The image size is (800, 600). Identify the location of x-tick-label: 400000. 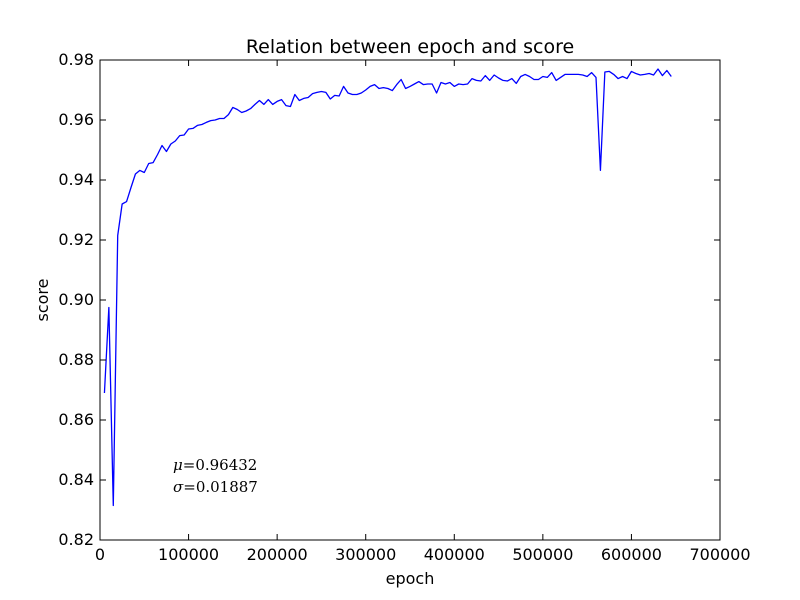
(454, 554).